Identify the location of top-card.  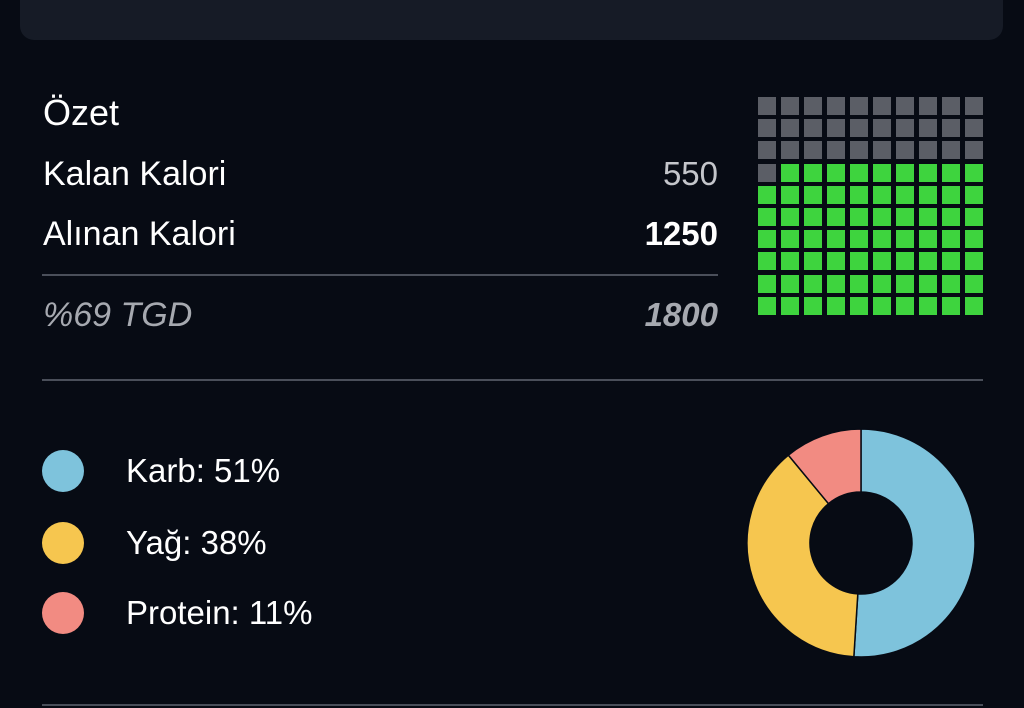
(511, 20).